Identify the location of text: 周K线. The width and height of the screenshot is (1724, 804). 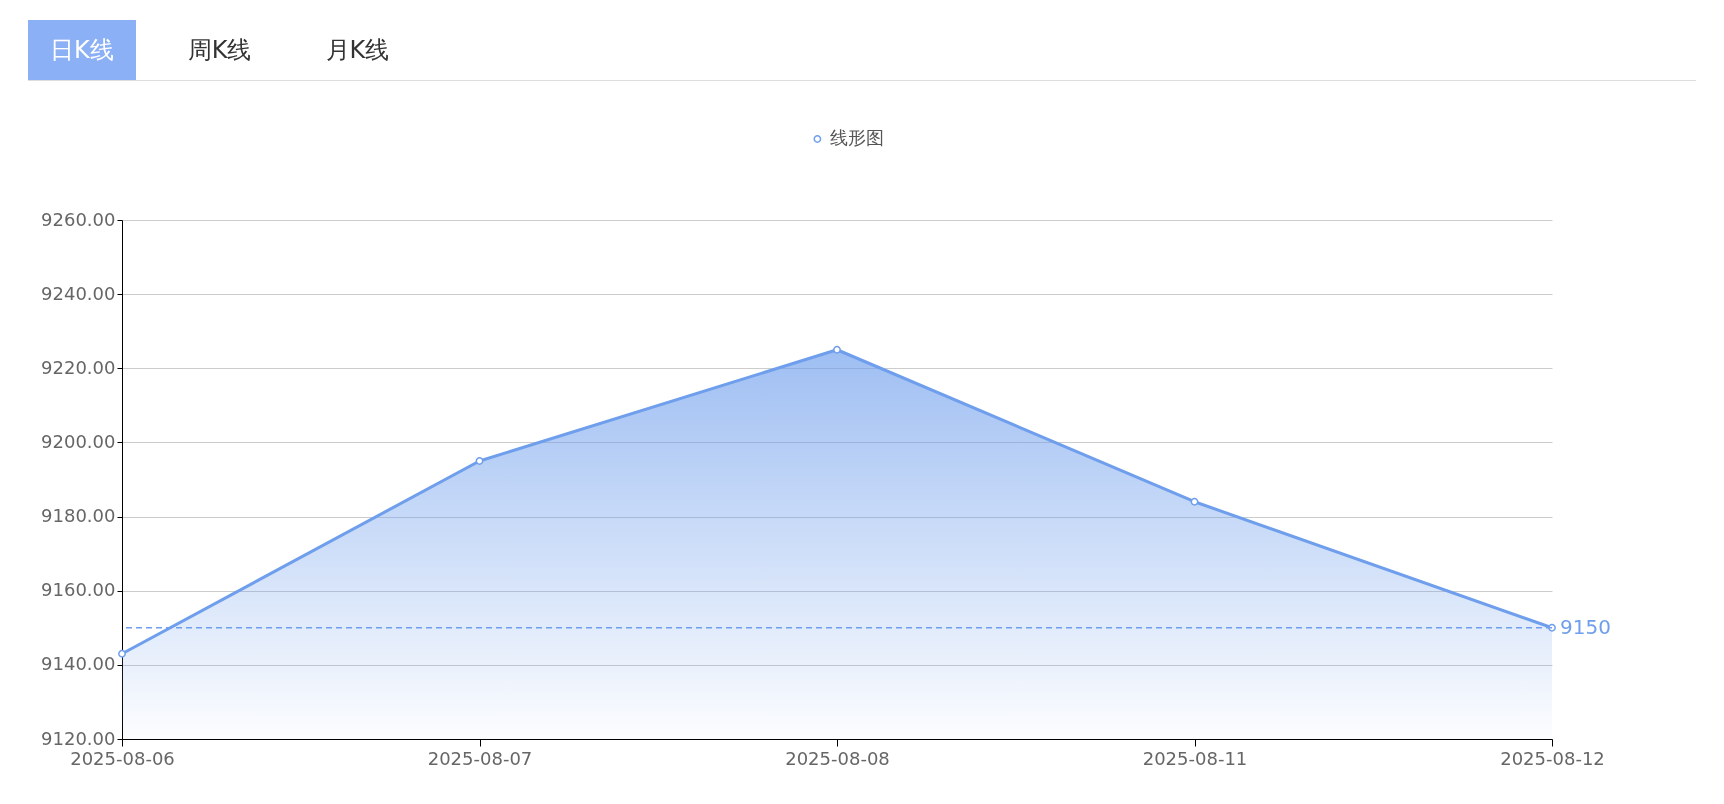
(219, 50).